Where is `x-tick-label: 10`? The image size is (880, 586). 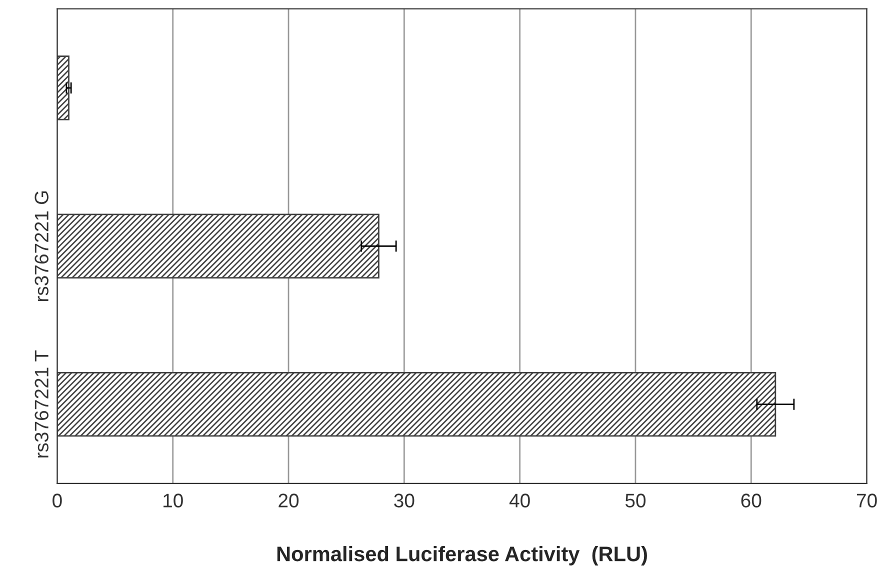
x-tick-label: 10 is located at coordinates (173, 501).